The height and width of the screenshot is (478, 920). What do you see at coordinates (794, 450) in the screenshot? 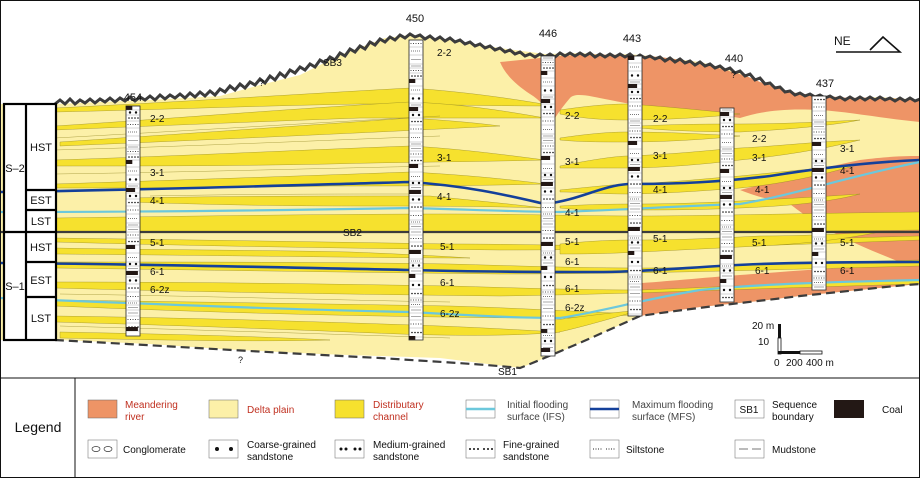
I see `legend-label-mud: Mudstone` at bounding box center [794, 450].